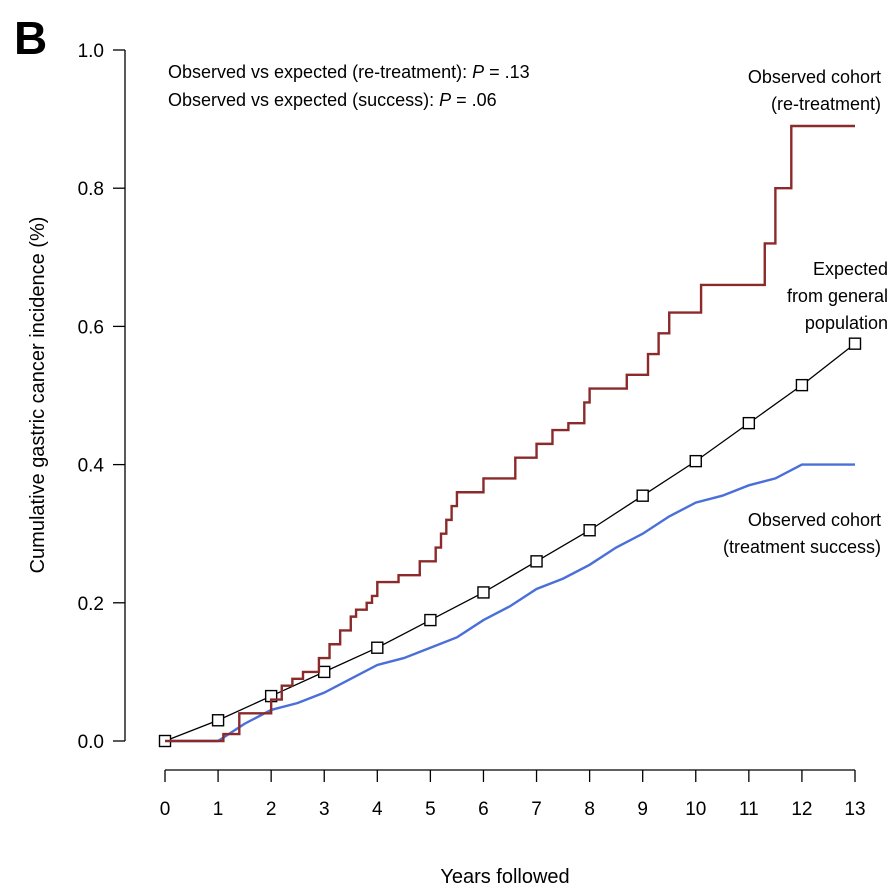 The width and height of the screenshot is (896, 890). I want to click on y-tick-label: 0.2, so click(91, 604).